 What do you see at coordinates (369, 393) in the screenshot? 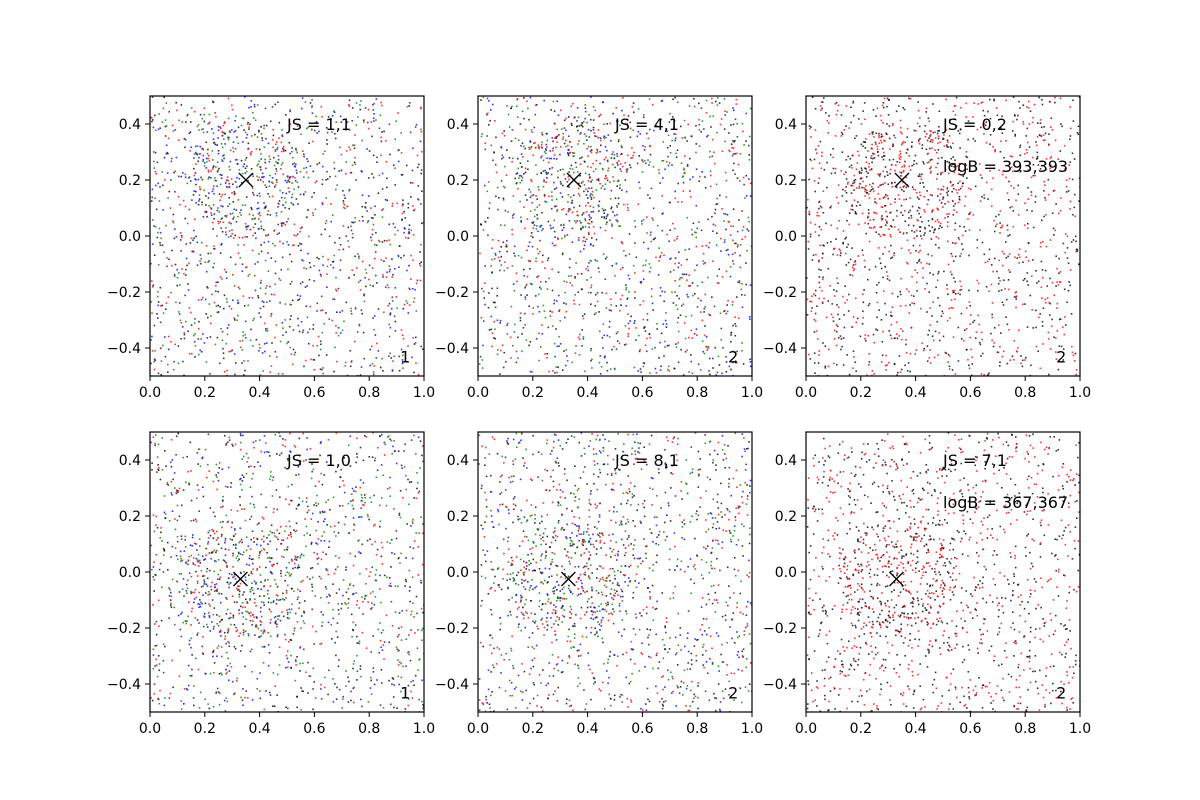
I see `x-tick-label: 0.8` at bounding box center [369, 393].